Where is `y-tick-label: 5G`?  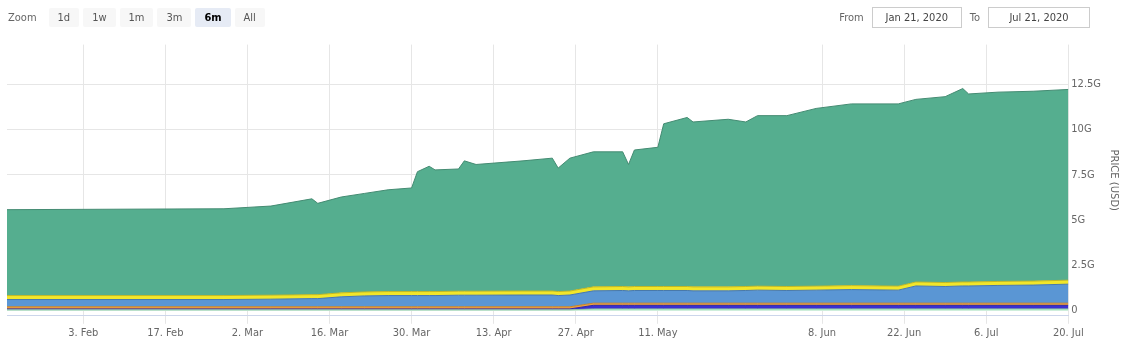
y-tick-label: 5G is located at coordinates (1078, 219).